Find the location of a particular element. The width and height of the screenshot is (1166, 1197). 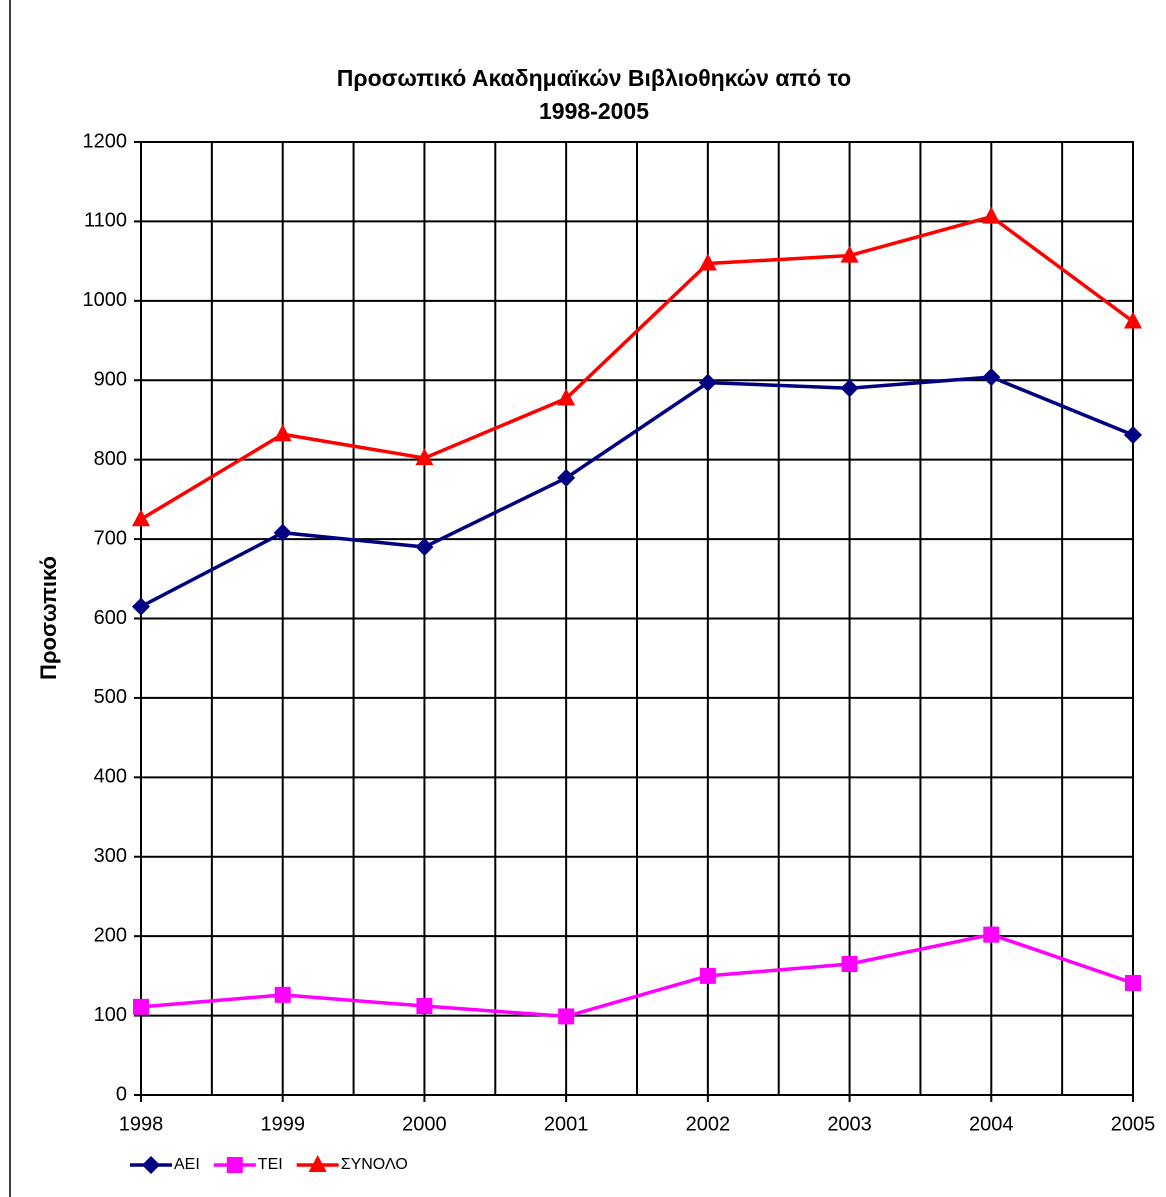

x-tick-label: 1999 is located at coordinates (282, 1124).